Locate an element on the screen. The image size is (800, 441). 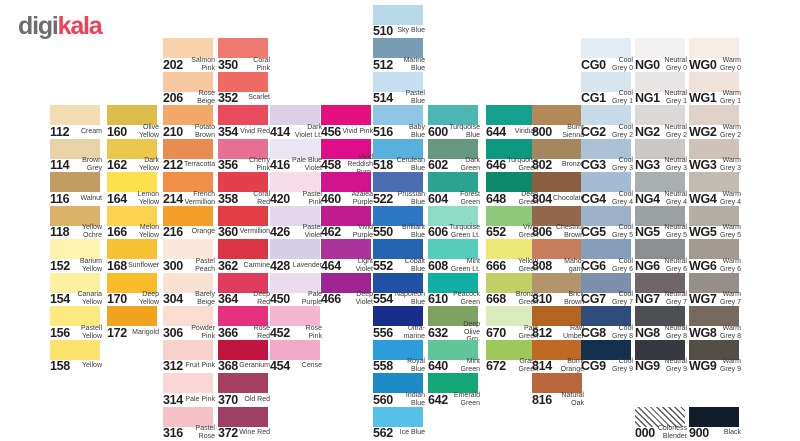
color-name: Bronze is located at coordinates (572, 165).